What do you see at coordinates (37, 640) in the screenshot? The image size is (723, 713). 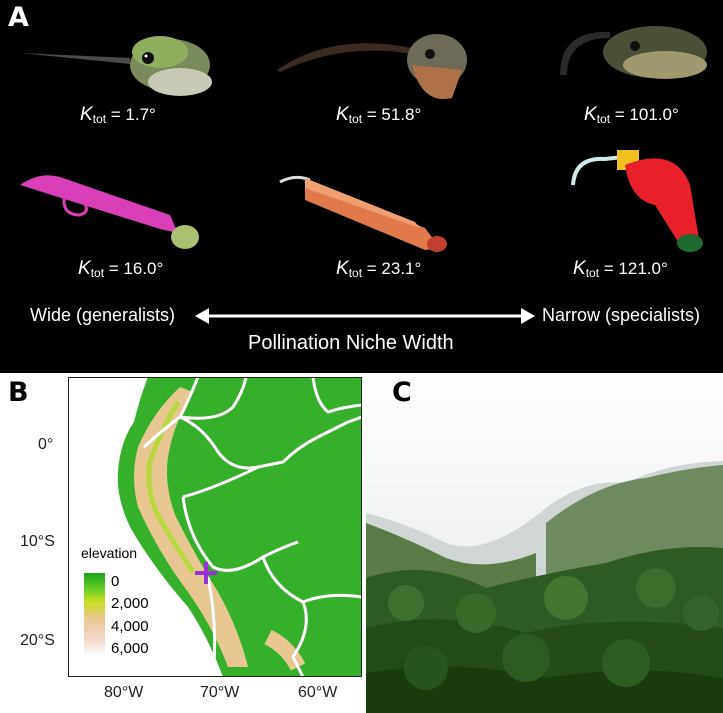 I see `y-tick-20s: 20°S` at bounding box center [37, 640].